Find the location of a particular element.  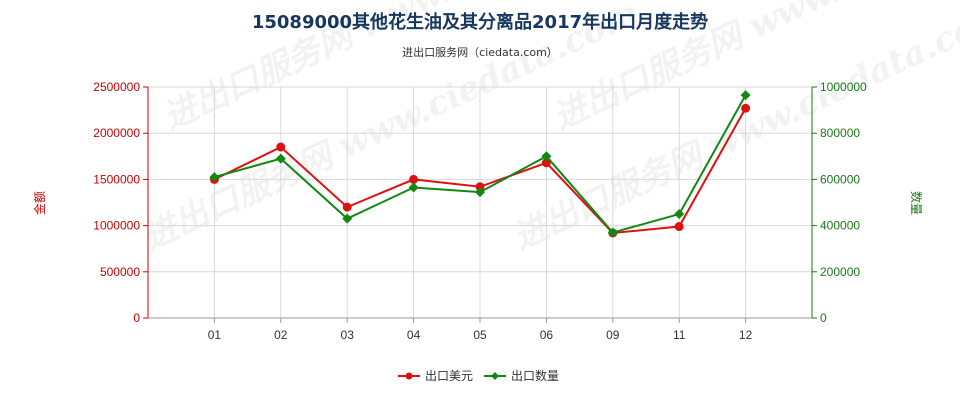

left-tick-label: 0 is located at coordinates (136, 318).